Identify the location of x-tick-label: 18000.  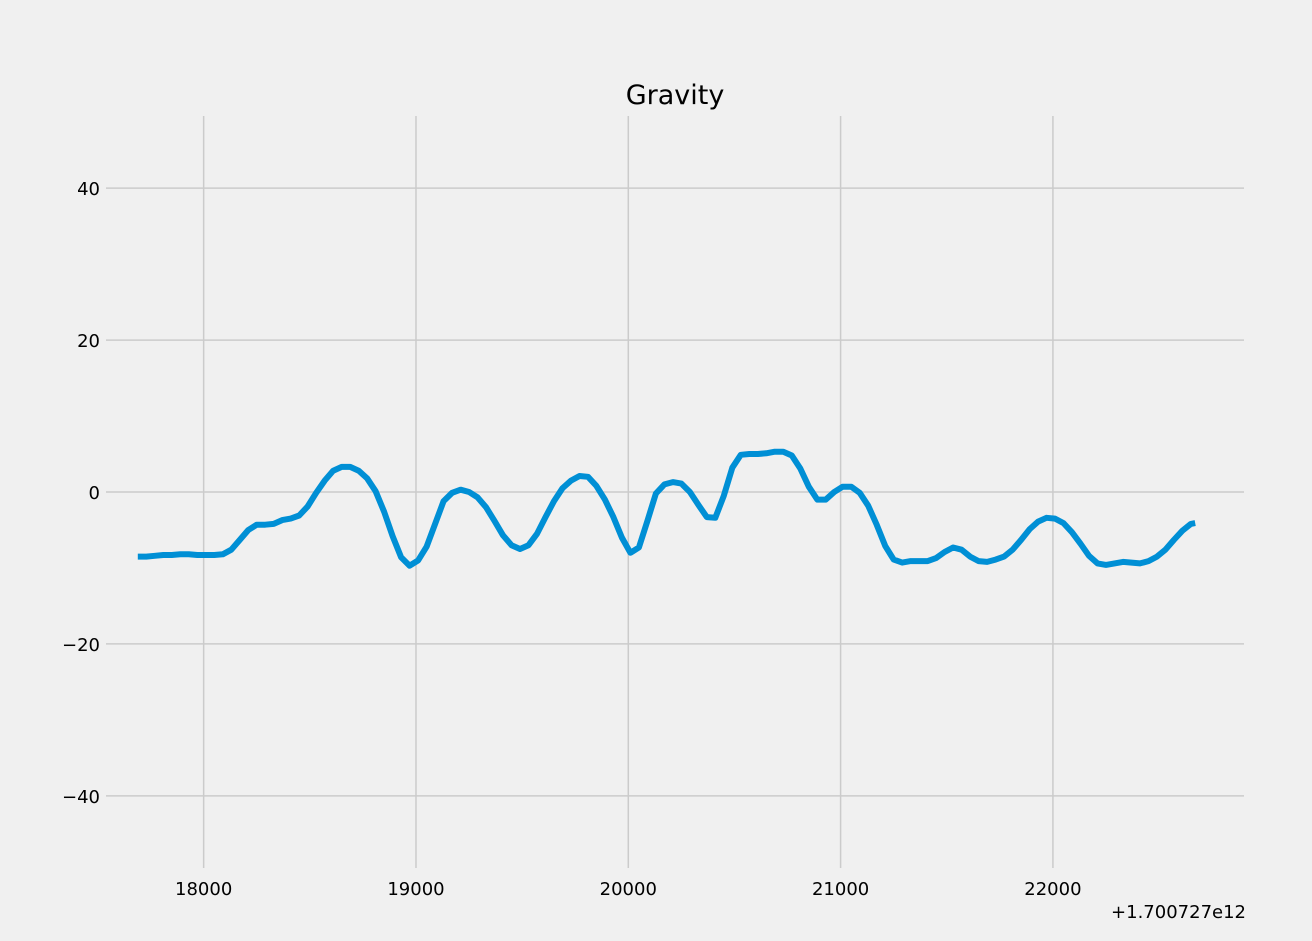
(203, 889).